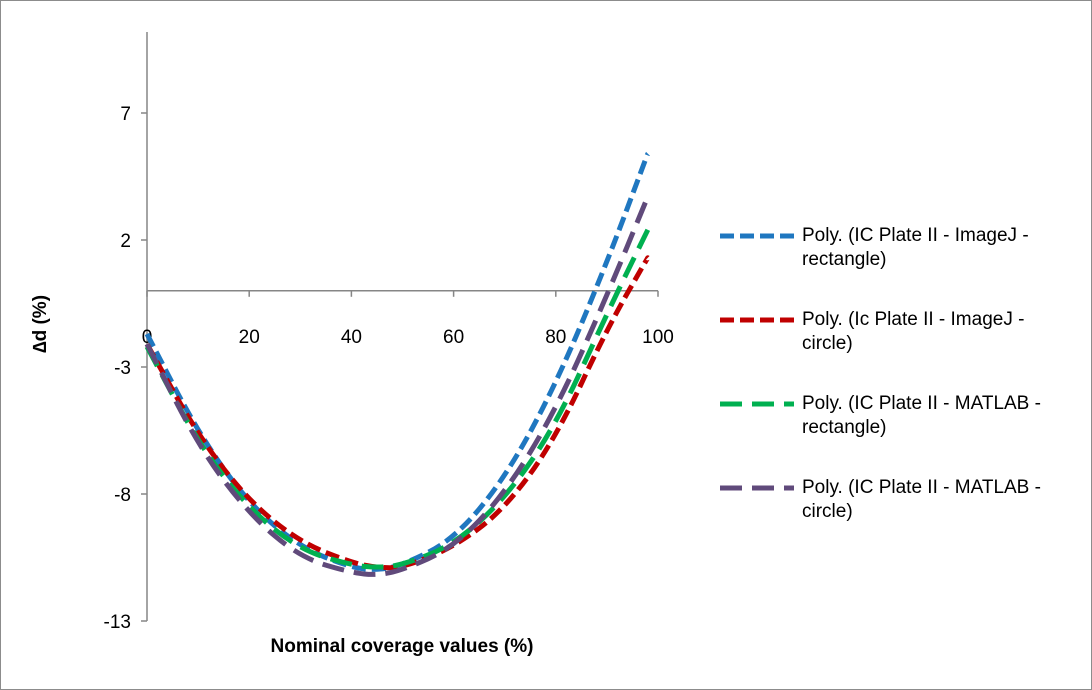 This screenshot has width=1092, height=690. I want to click on x-tick-label: 100, so click(658, 337).